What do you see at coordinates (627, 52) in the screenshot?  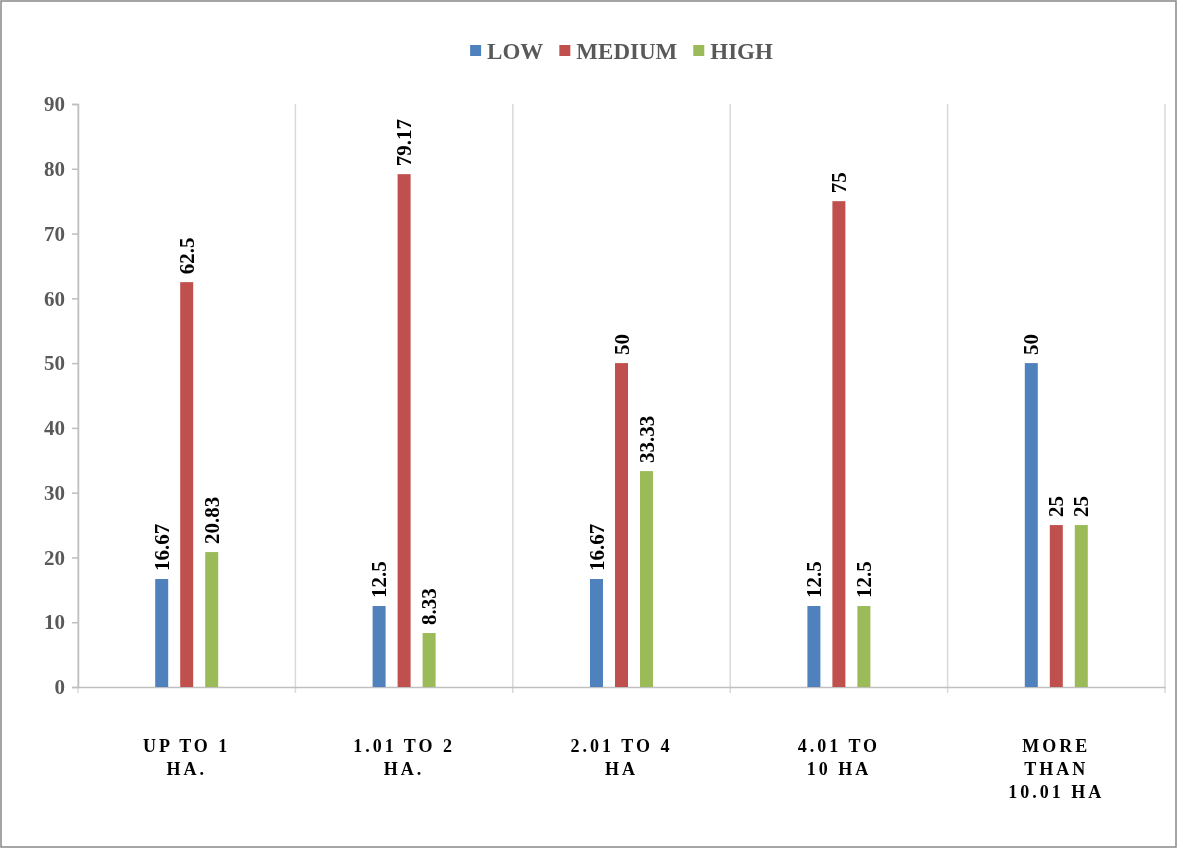 I see `legend-label: MEDIUM` at bounding box center [627, 52].